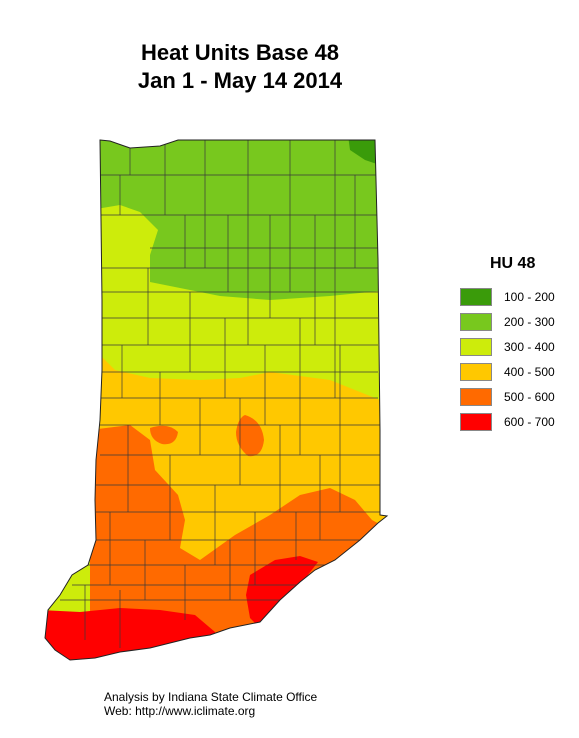 The height and width of the screenshot is (738, 579). Describe the element at coordinates (529, 322) in the screenshot. I see `legend-label: 200 - 300` at that location.